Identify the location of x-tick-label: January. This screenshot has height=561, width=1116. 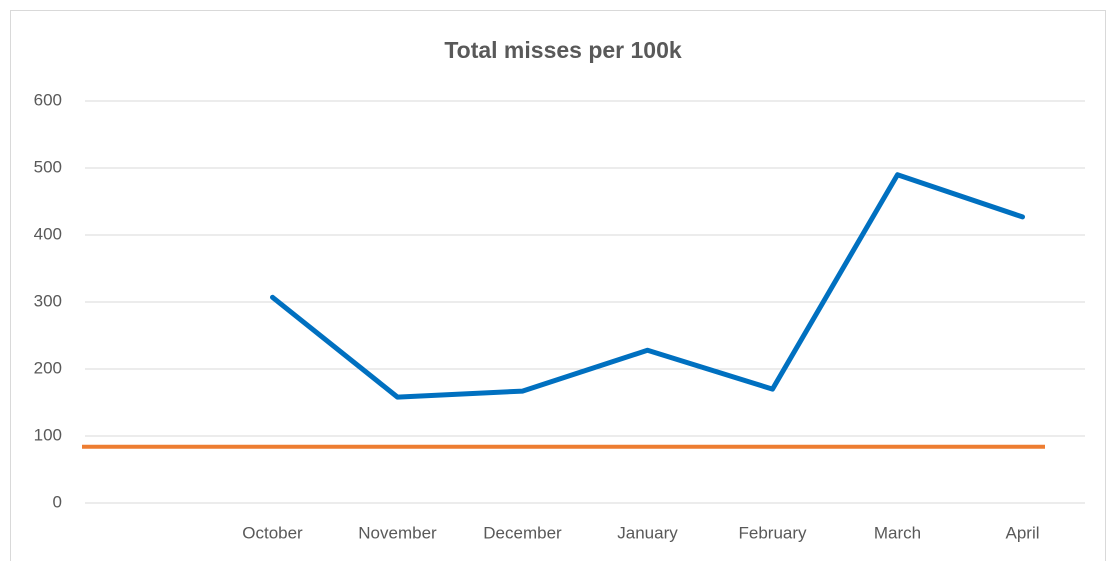
(647, 532).